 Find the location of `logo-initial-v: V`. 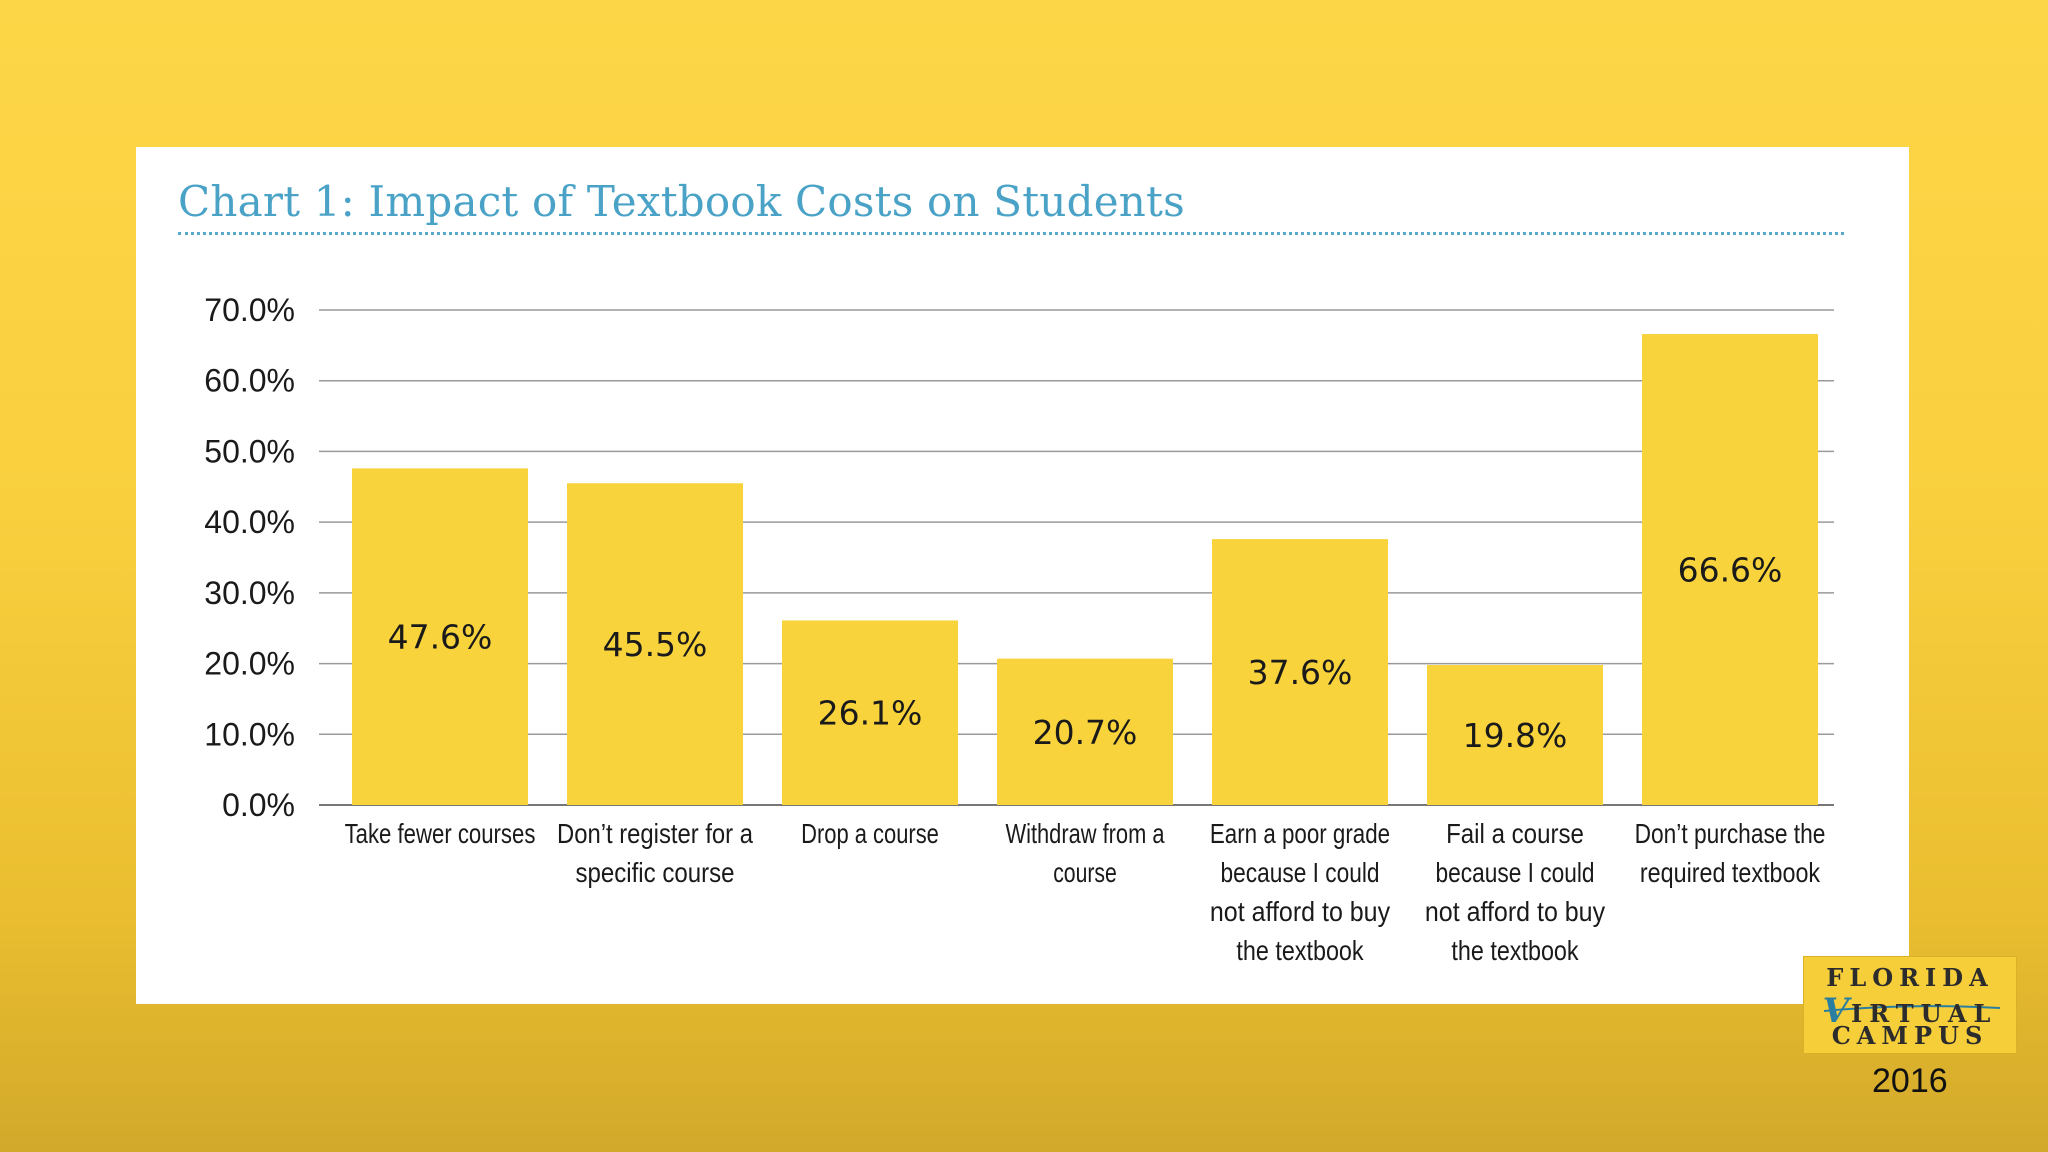

logo-initial-v: V is located at coordinates (1837, 1011).